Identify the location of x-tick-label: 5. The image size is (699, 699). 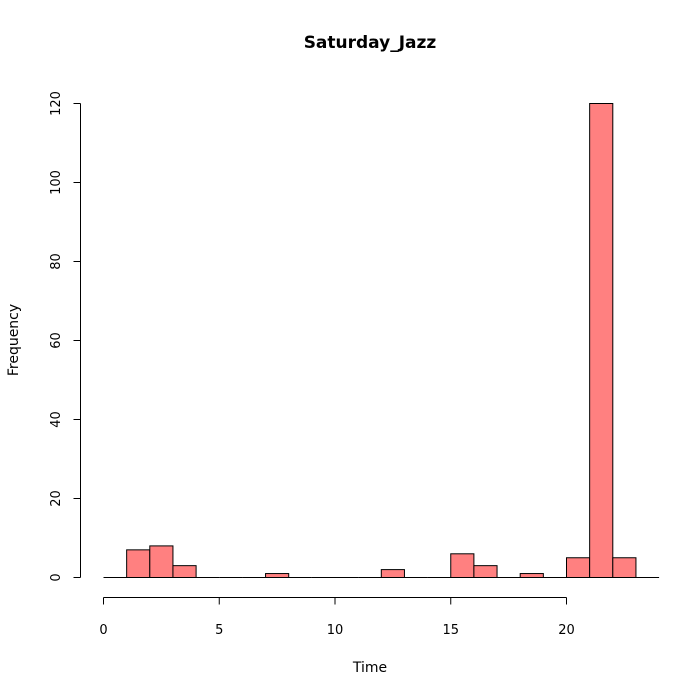
(219, 630).